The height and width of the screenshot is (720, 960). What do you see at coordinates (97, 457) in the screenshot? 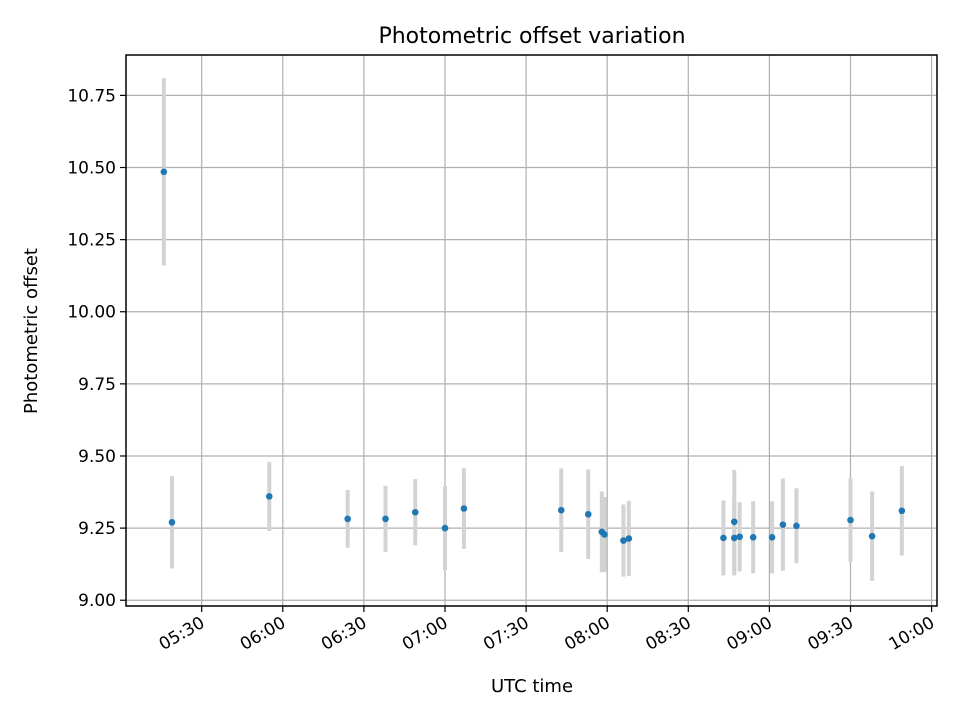
I see `y-tick-label: 9.50` at bounding box center [97, 457].